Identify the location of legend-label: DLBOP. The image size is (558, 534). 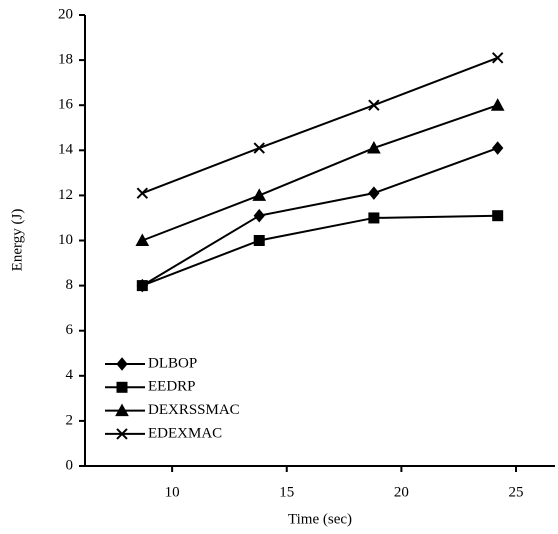
(172, 363).